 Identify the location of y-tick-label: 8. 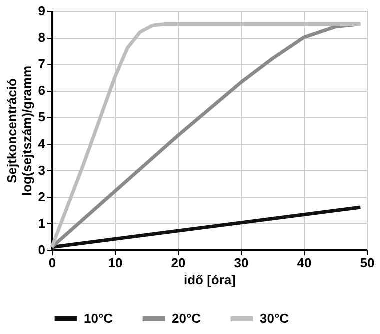
(42, 38).